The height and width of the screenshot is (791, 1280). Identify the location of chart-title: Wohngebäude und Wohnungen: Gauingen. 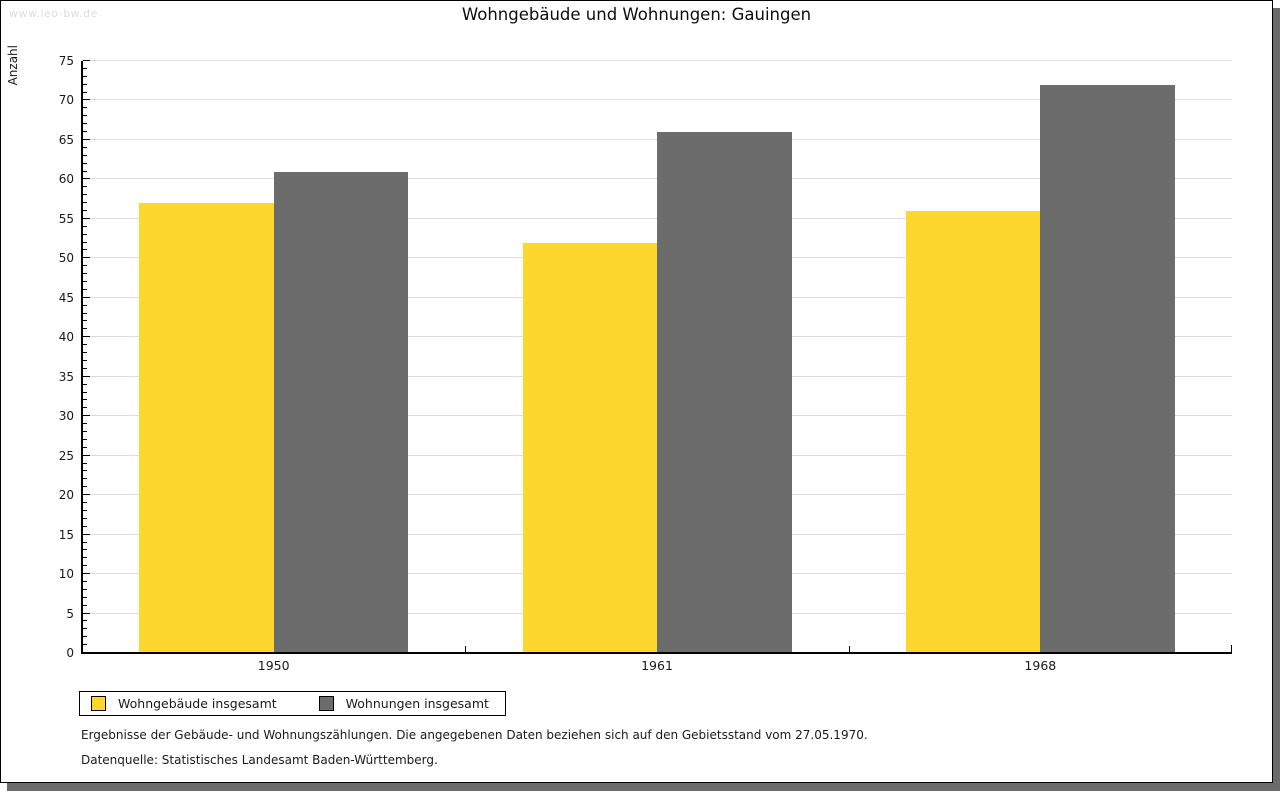
(636, 14).